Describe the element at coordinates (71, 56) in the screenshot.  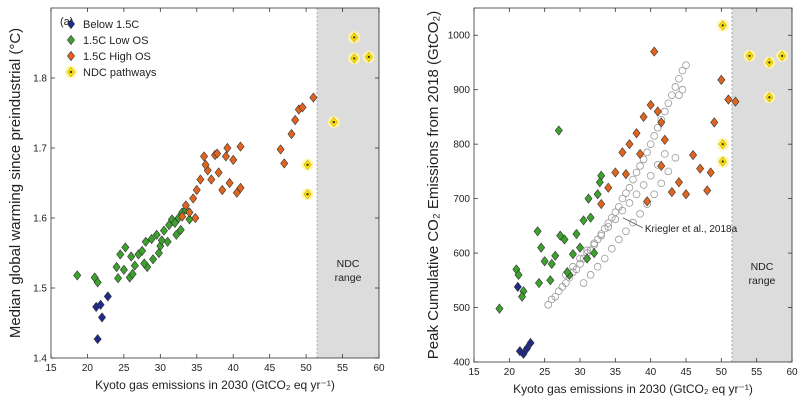
I see `legend-marker` at that location.